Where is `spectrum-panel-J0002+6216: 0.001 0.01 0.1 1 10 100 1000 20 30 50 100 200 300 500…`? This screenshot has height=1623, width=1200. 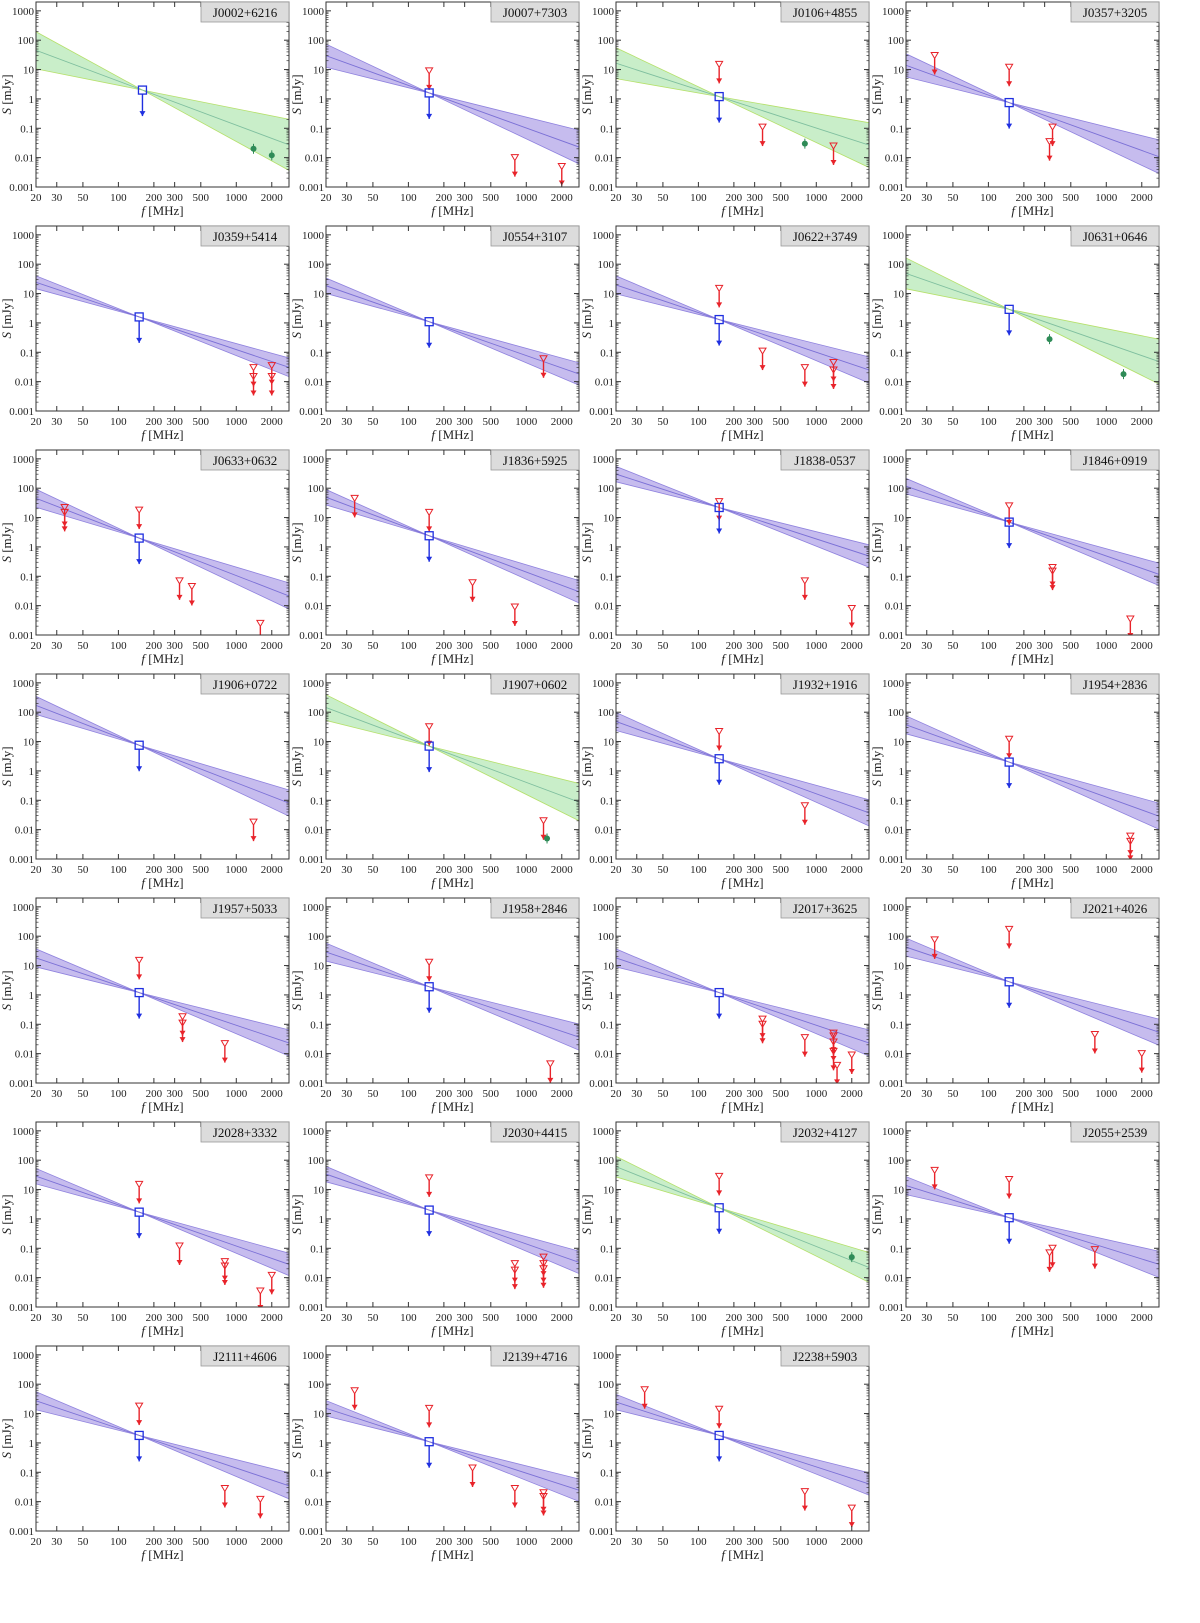
spectrum-panel-J0002+6216: 0.001 0.01 0.1 1 10 100 1000 20 30 50 100 200 300 500… is located at coordinates (145, 112).